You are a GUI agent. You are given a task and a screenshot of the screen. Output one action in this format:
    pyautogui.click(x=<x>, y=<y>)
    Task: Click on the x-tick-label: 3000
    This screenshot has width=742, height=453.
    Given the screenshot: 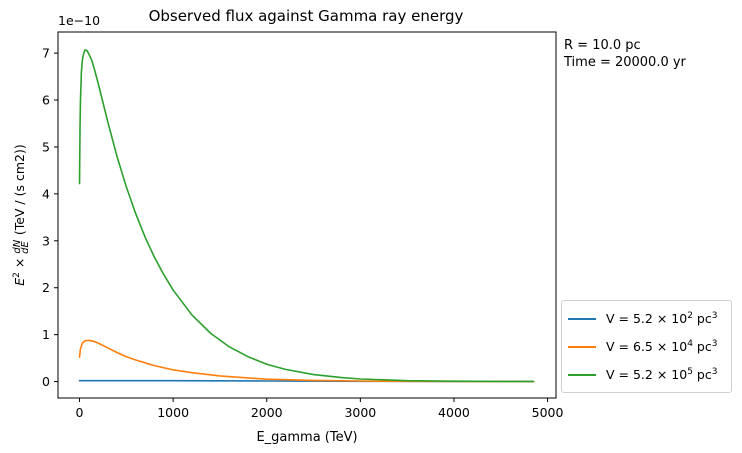 What is the action you would take?
    pyautogui.click(x=360, y=412)
    